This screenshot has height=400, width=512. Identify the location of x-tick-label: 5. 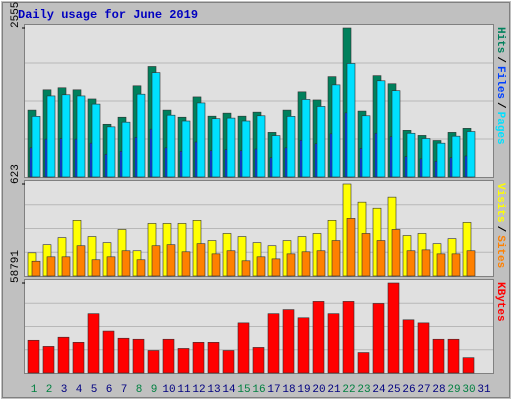
(94, 390).